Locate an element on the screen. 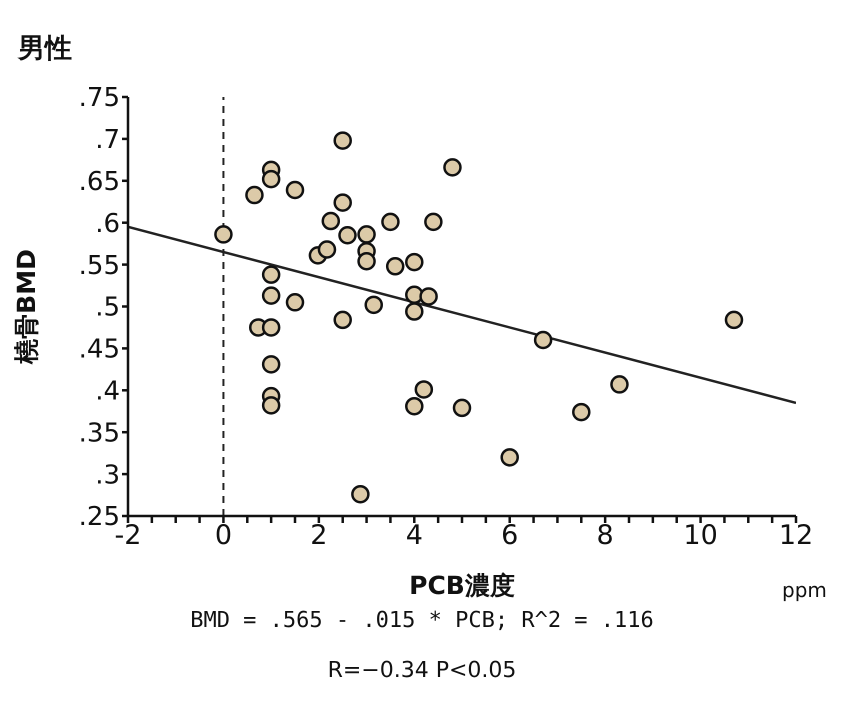  x-tick-label: 0 is located at coordinates (223, 536).